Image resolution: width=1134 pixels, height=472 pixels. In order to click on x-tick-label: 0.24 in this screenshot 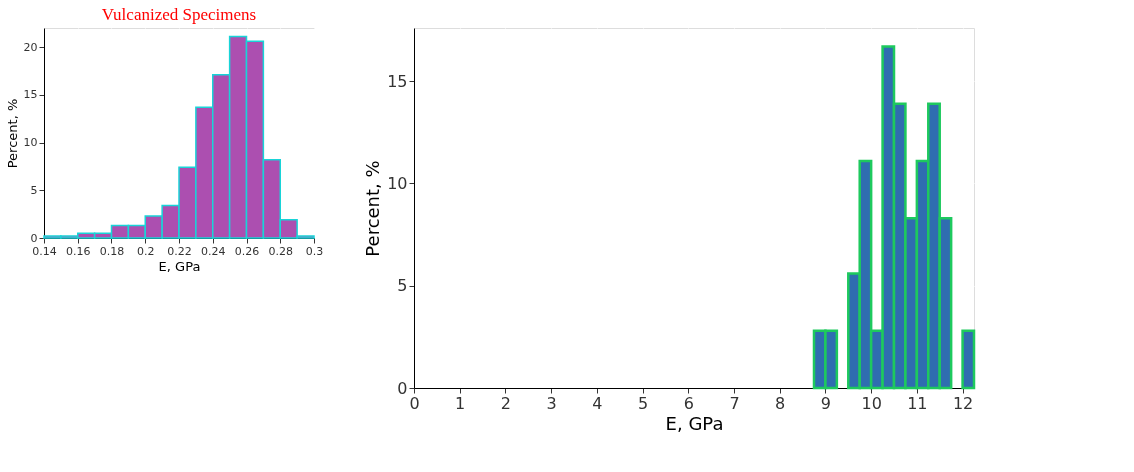, I will do `click(213, 251)`.